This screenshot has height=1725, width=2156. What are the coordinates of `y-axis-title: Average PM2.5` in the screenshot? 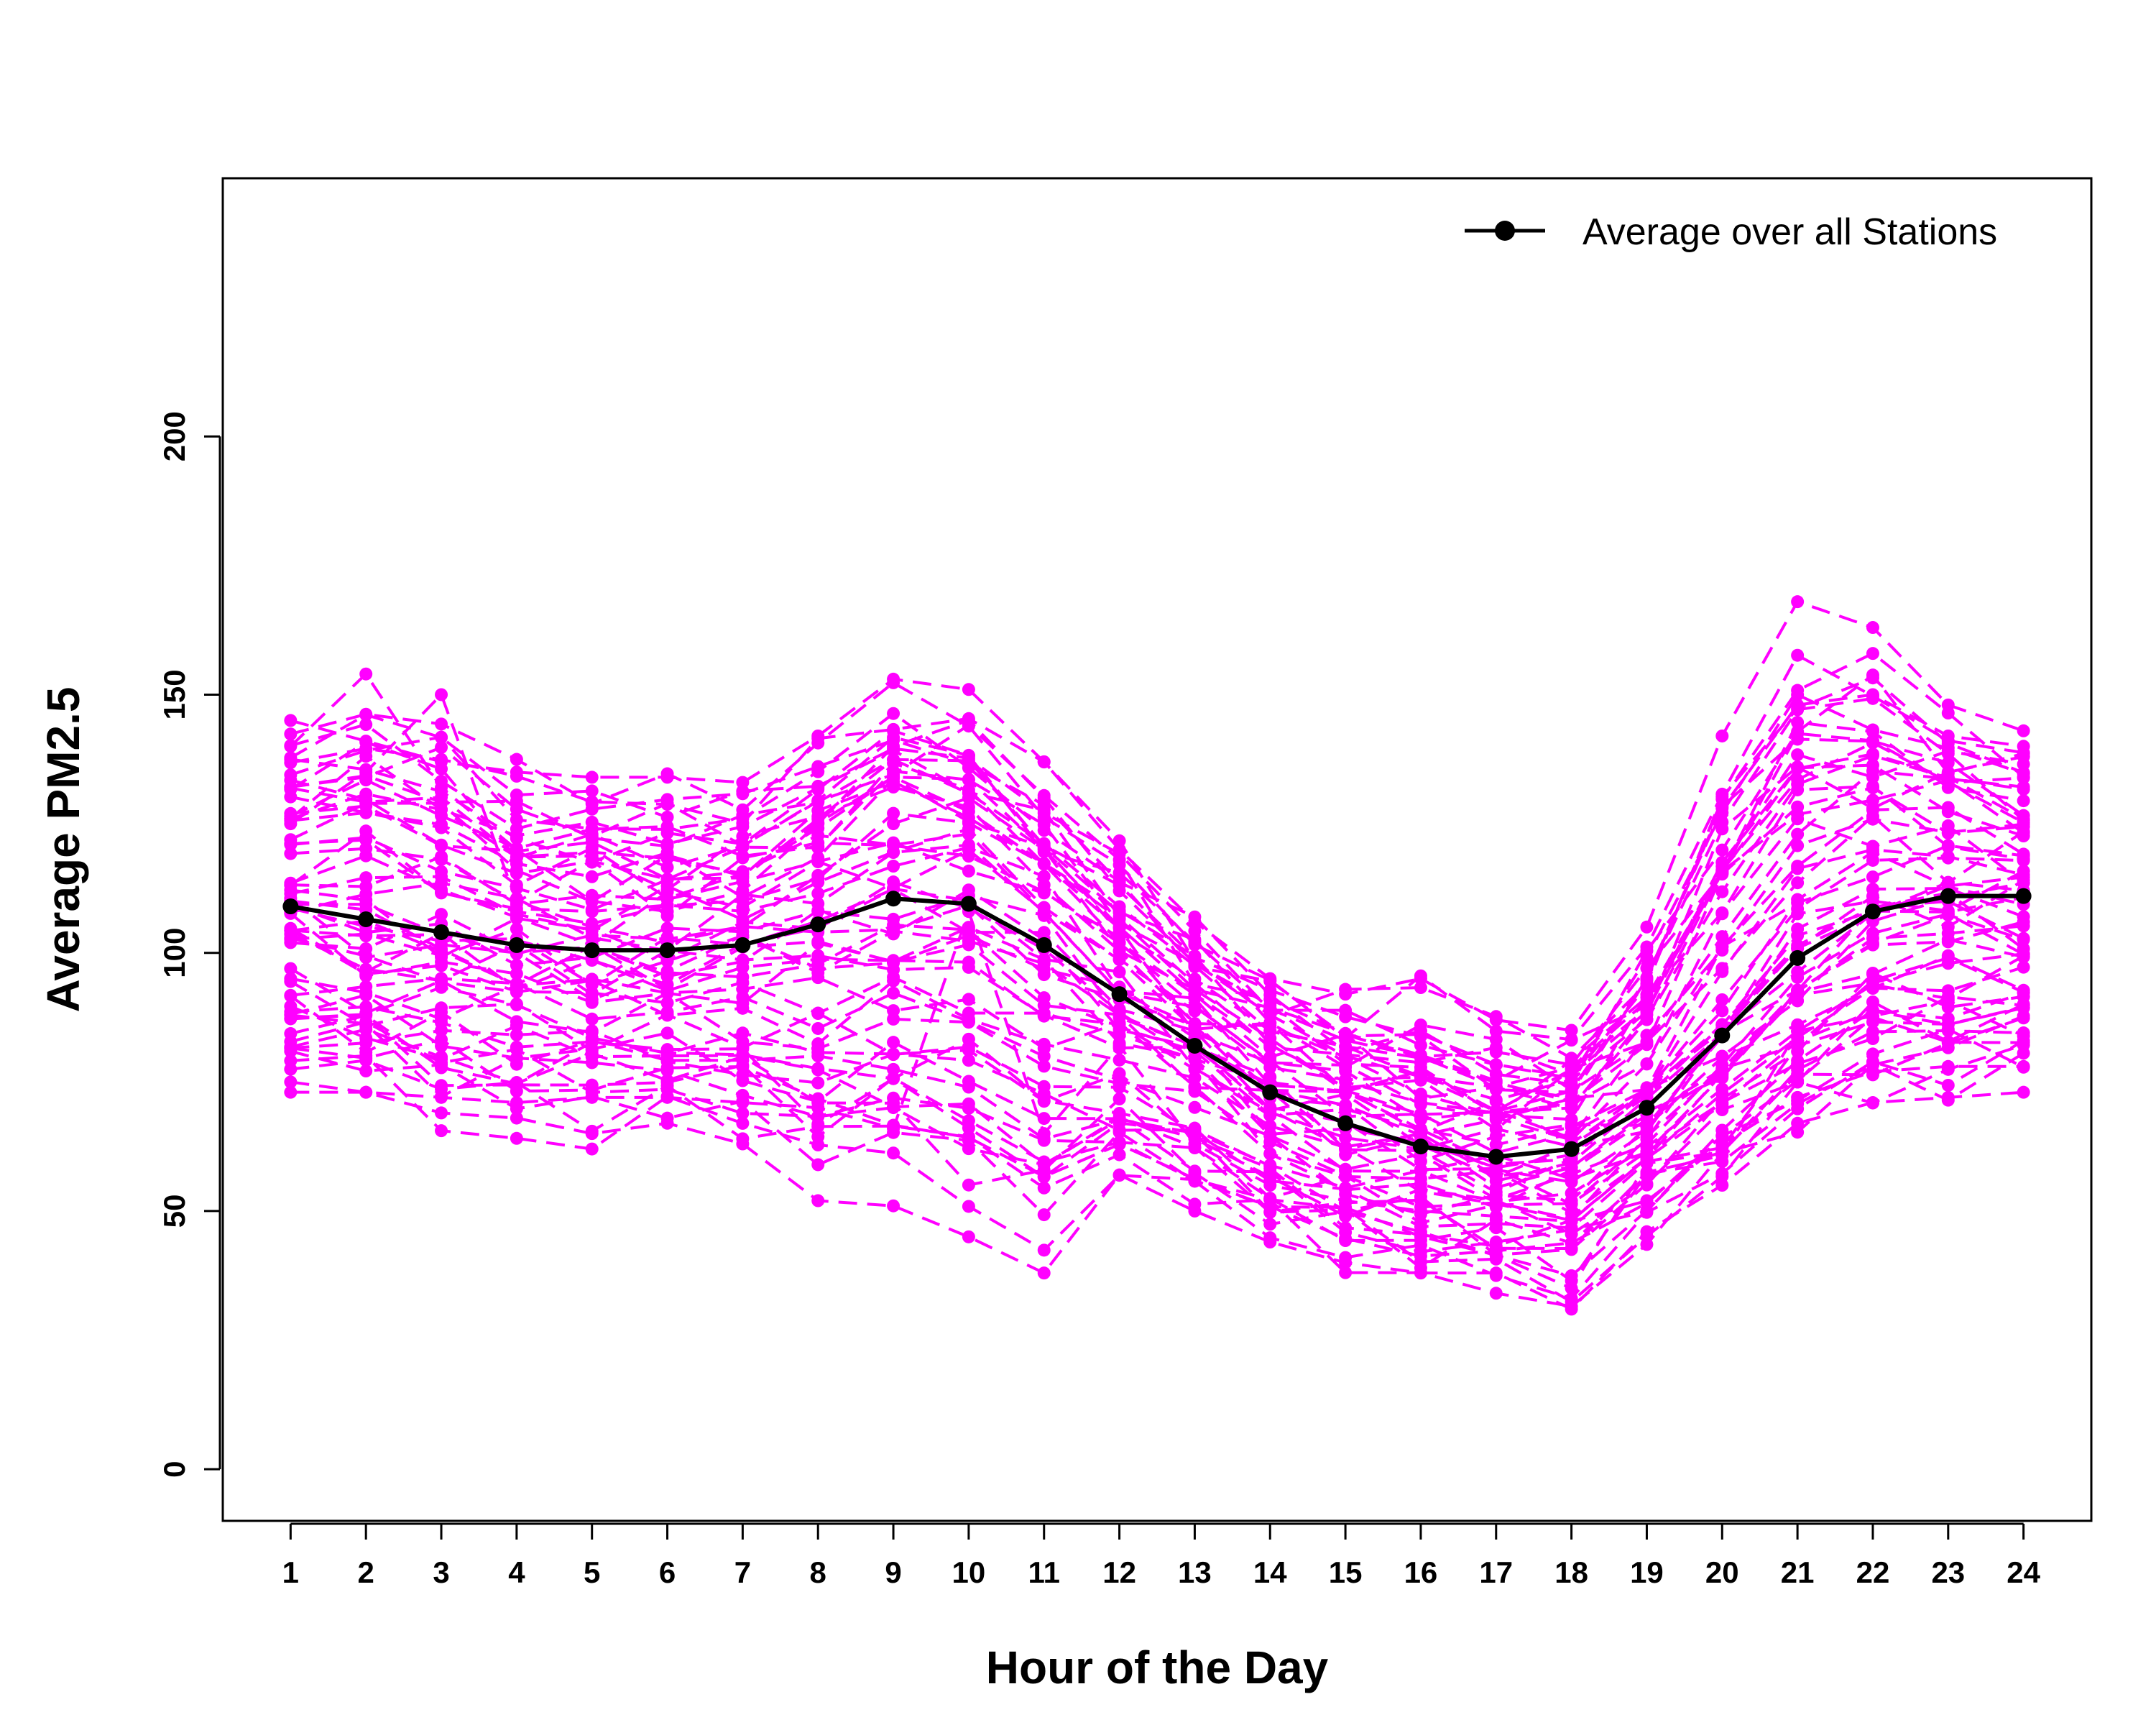 It's located at (63, 850).